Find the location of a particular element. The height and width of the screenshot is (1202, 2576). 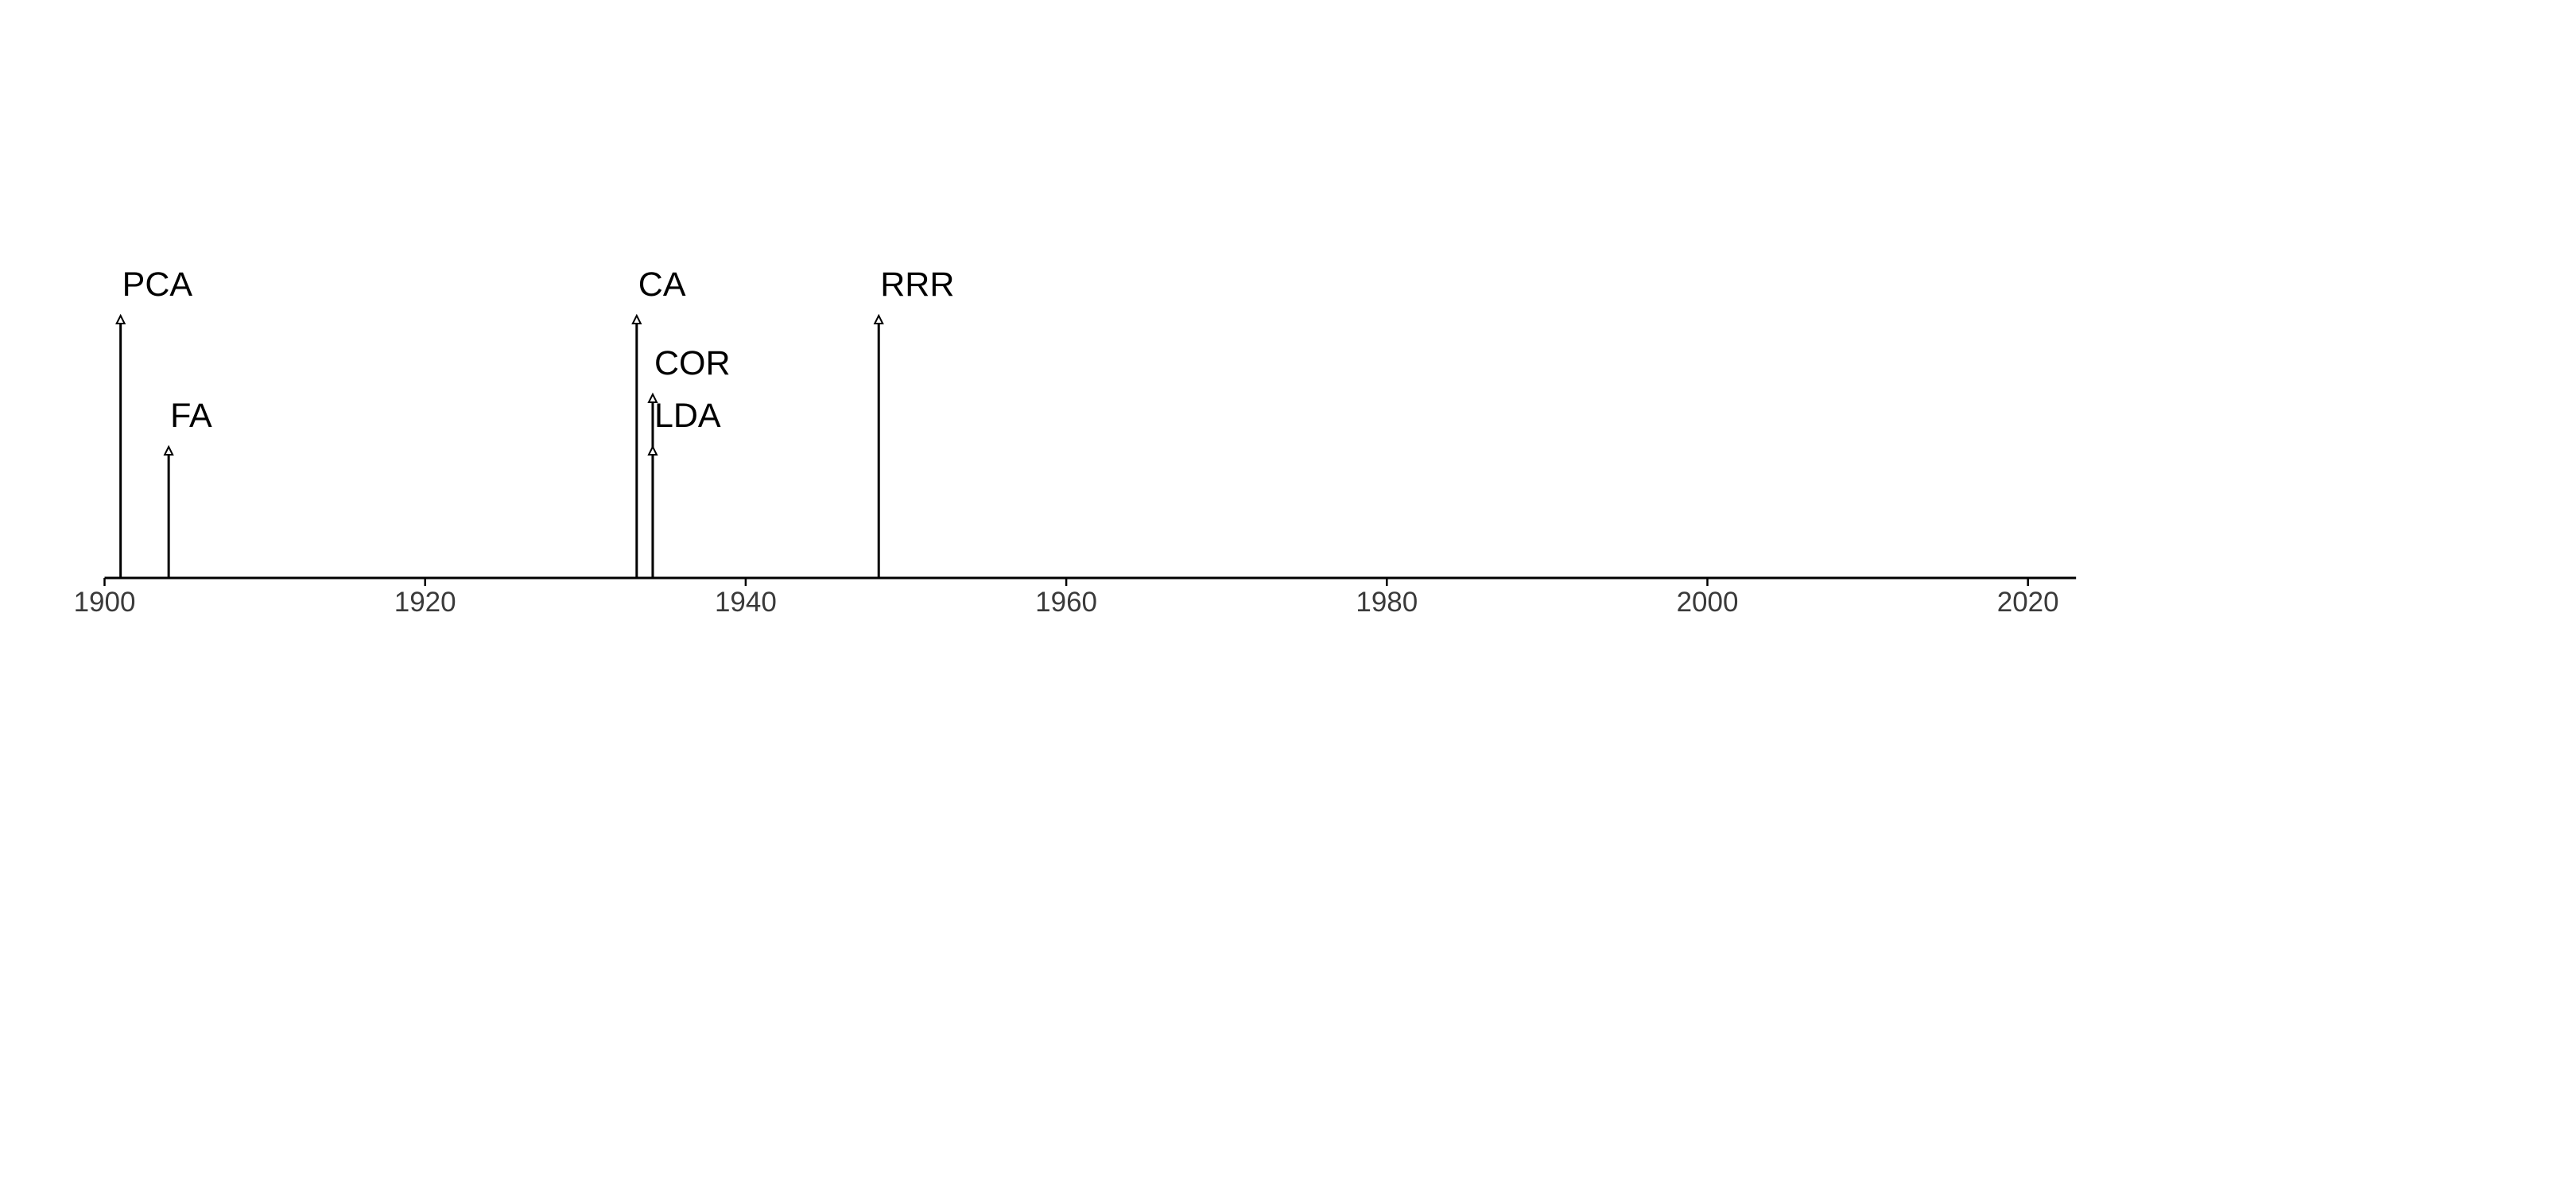

x-axis-ticks: 1900 1920 1940 1960 1980 2000 2020 is located at coordinates (1066, 598).